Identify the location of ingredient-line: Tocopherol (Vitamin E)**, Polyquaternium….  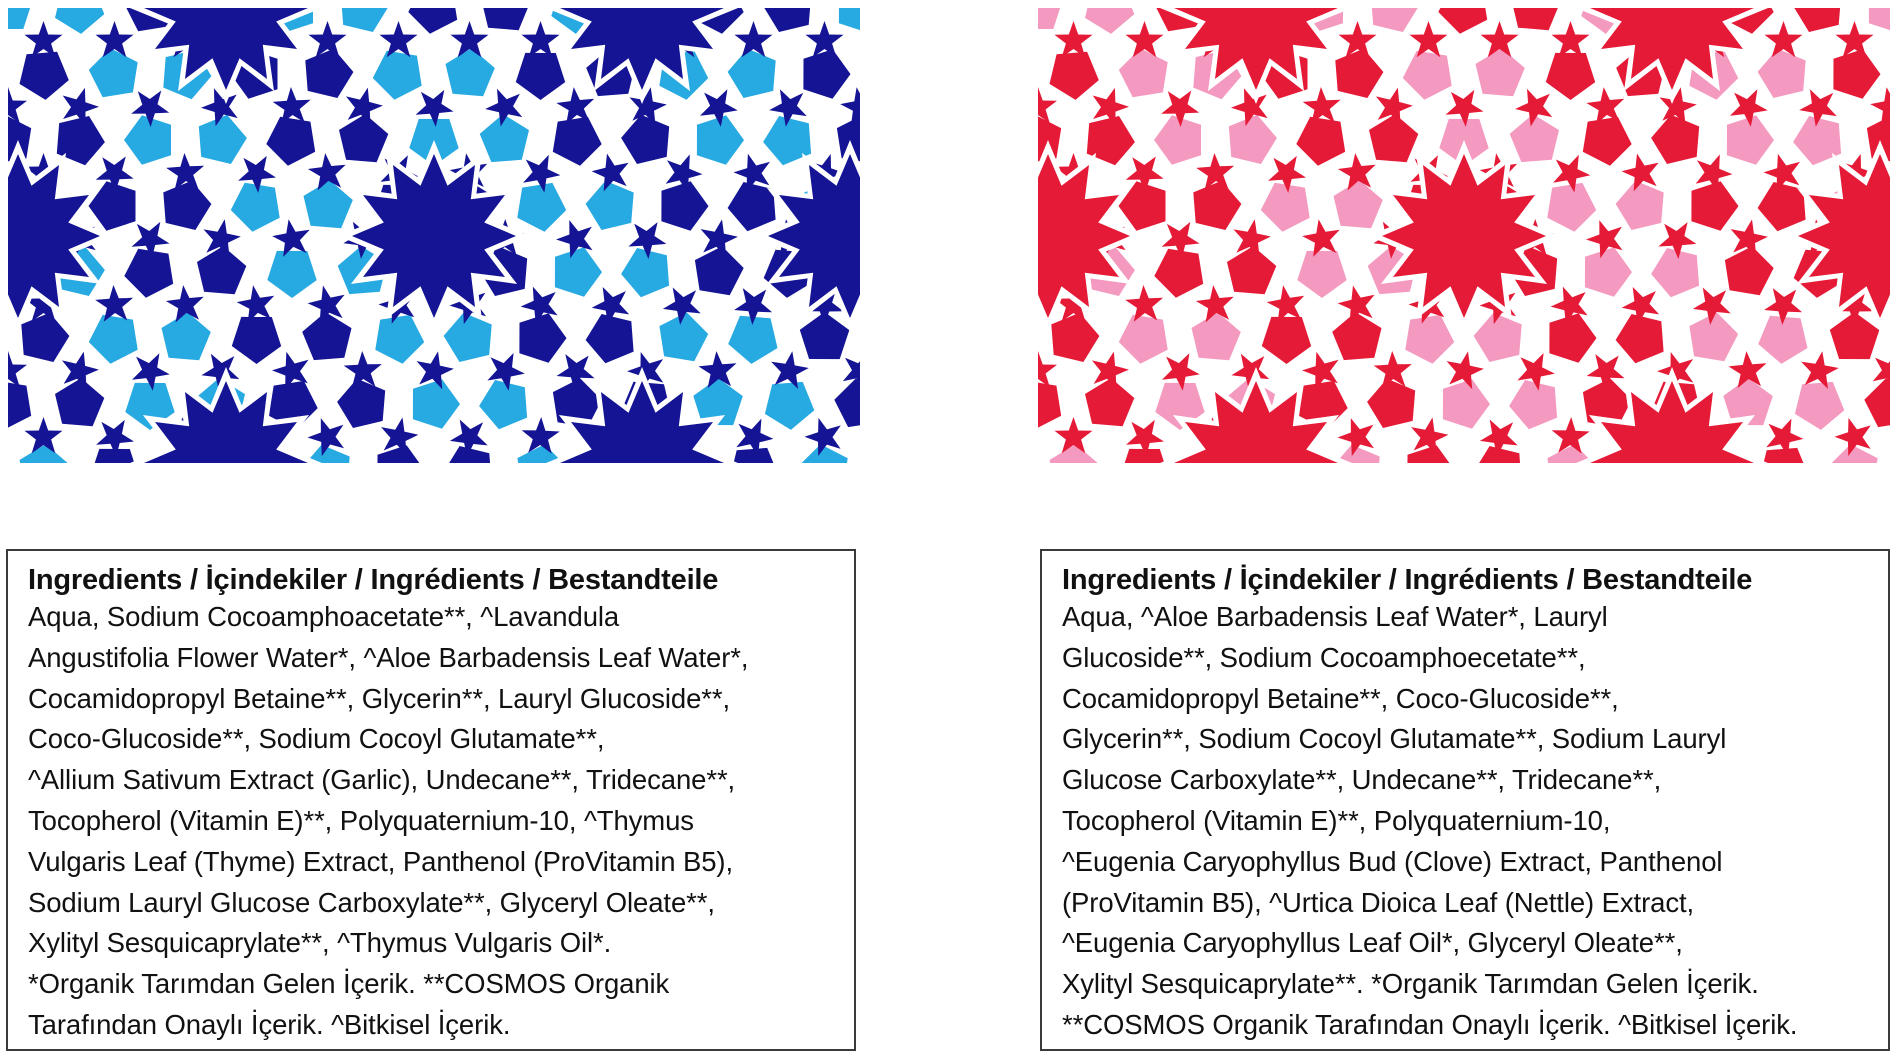
(1336, 820).